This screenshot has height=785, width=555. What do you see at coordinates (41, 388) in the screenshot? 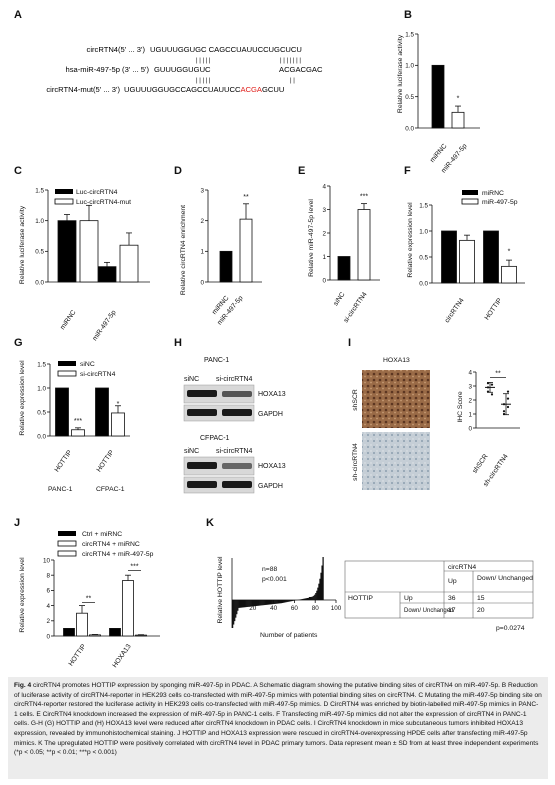
I see `panel-g-tick-label: 1.0` at bounding box center [41, 388].